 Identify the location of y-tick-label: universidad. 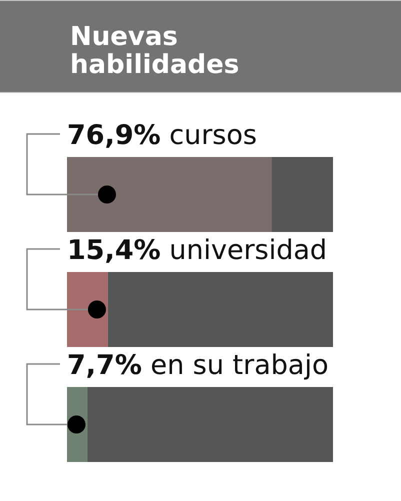
(244, 250).